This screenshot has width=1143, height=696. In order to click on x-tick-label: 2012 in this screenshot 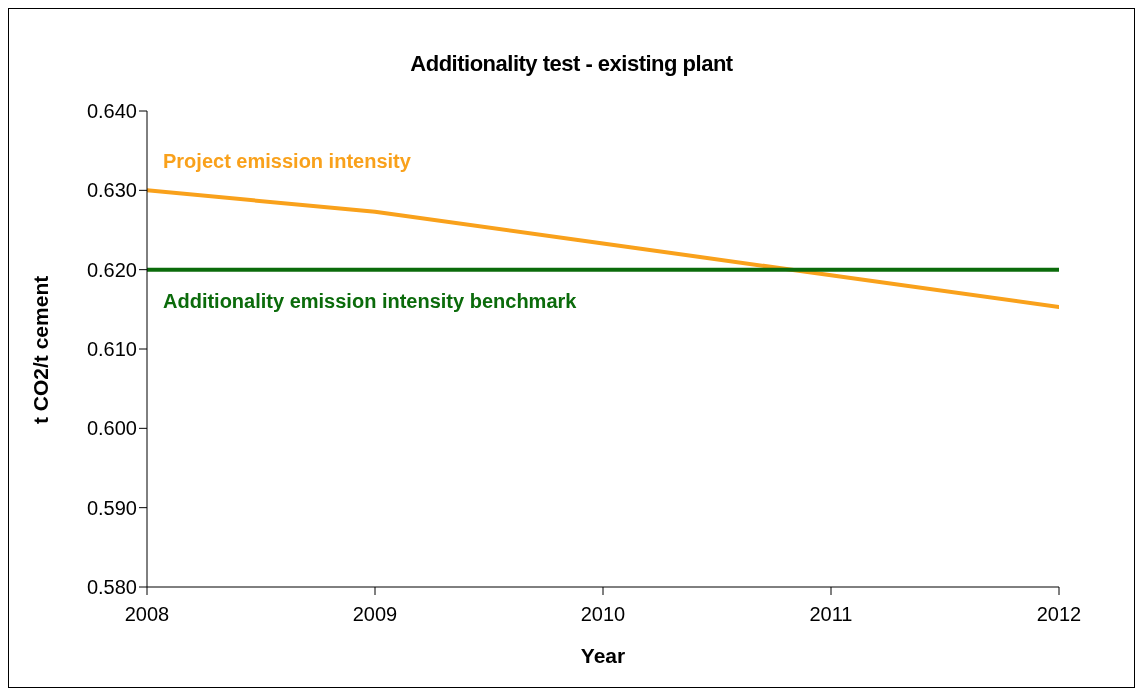, I will do `click(1059, 614)`.